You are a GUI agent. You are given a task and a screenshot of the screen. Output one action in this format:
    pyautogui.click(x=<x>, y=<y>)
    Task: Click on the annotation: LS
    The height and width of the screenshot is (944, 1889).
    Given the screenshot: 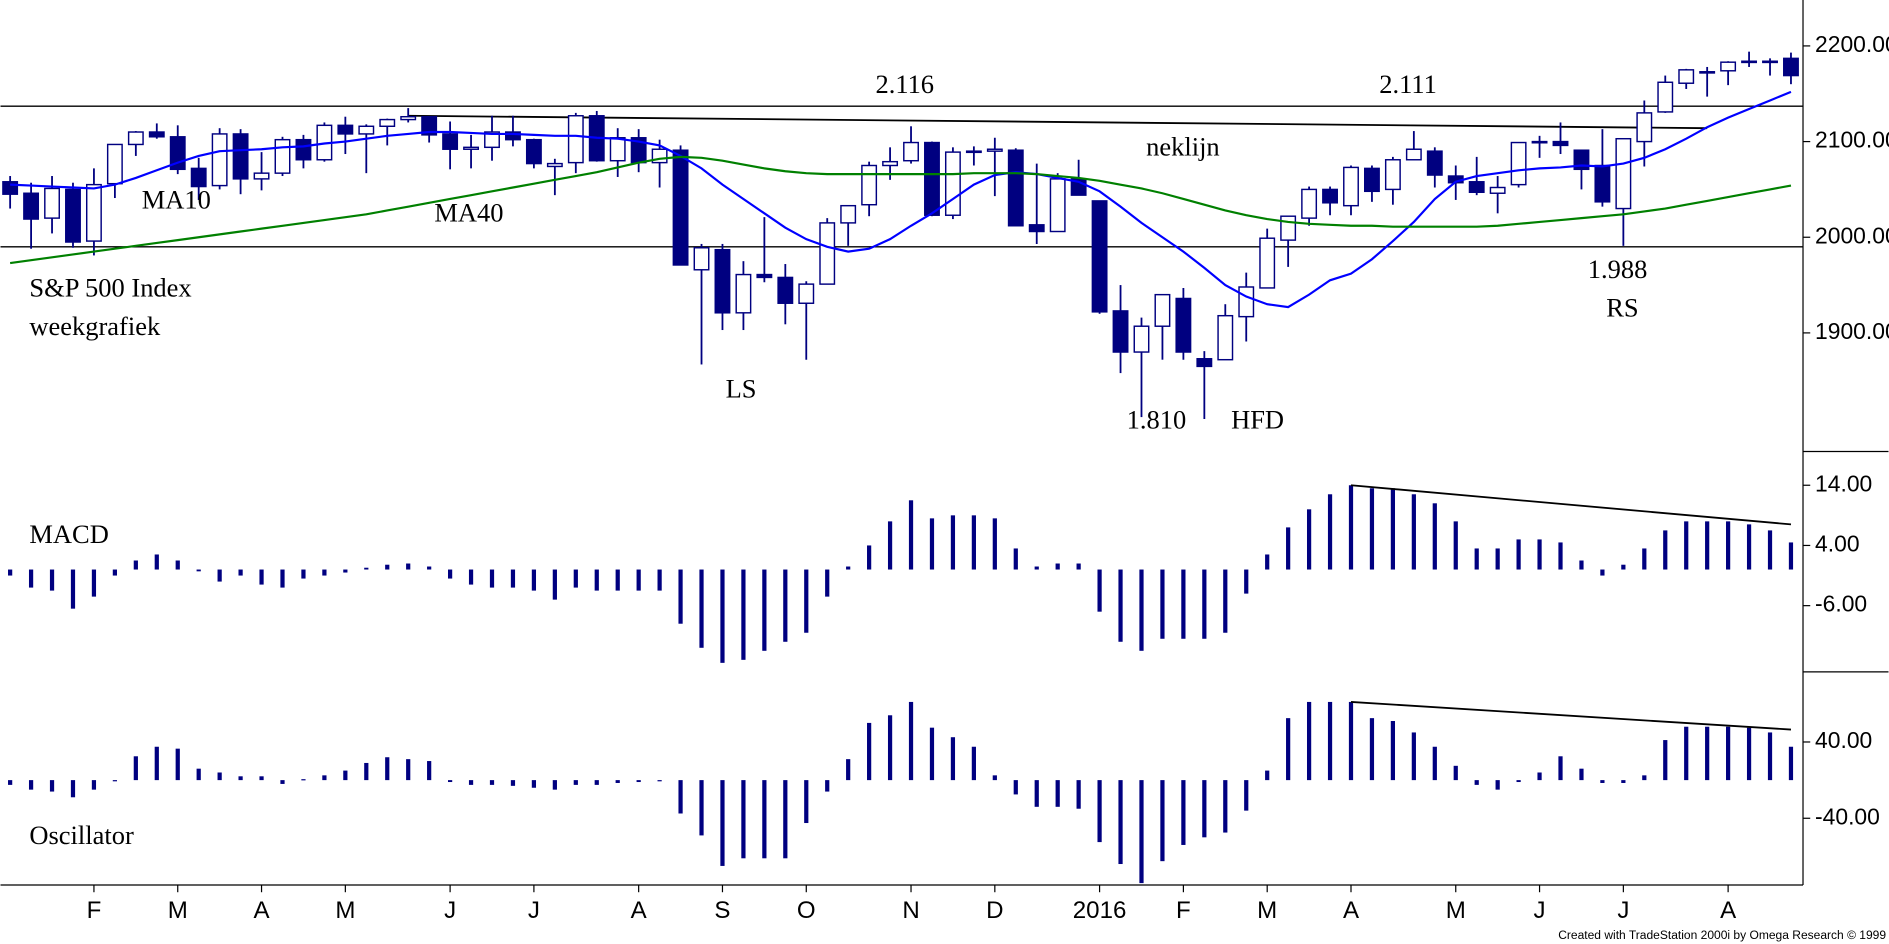 What is the action you would take?
    pyautogui.click(x=741, y=388)
    